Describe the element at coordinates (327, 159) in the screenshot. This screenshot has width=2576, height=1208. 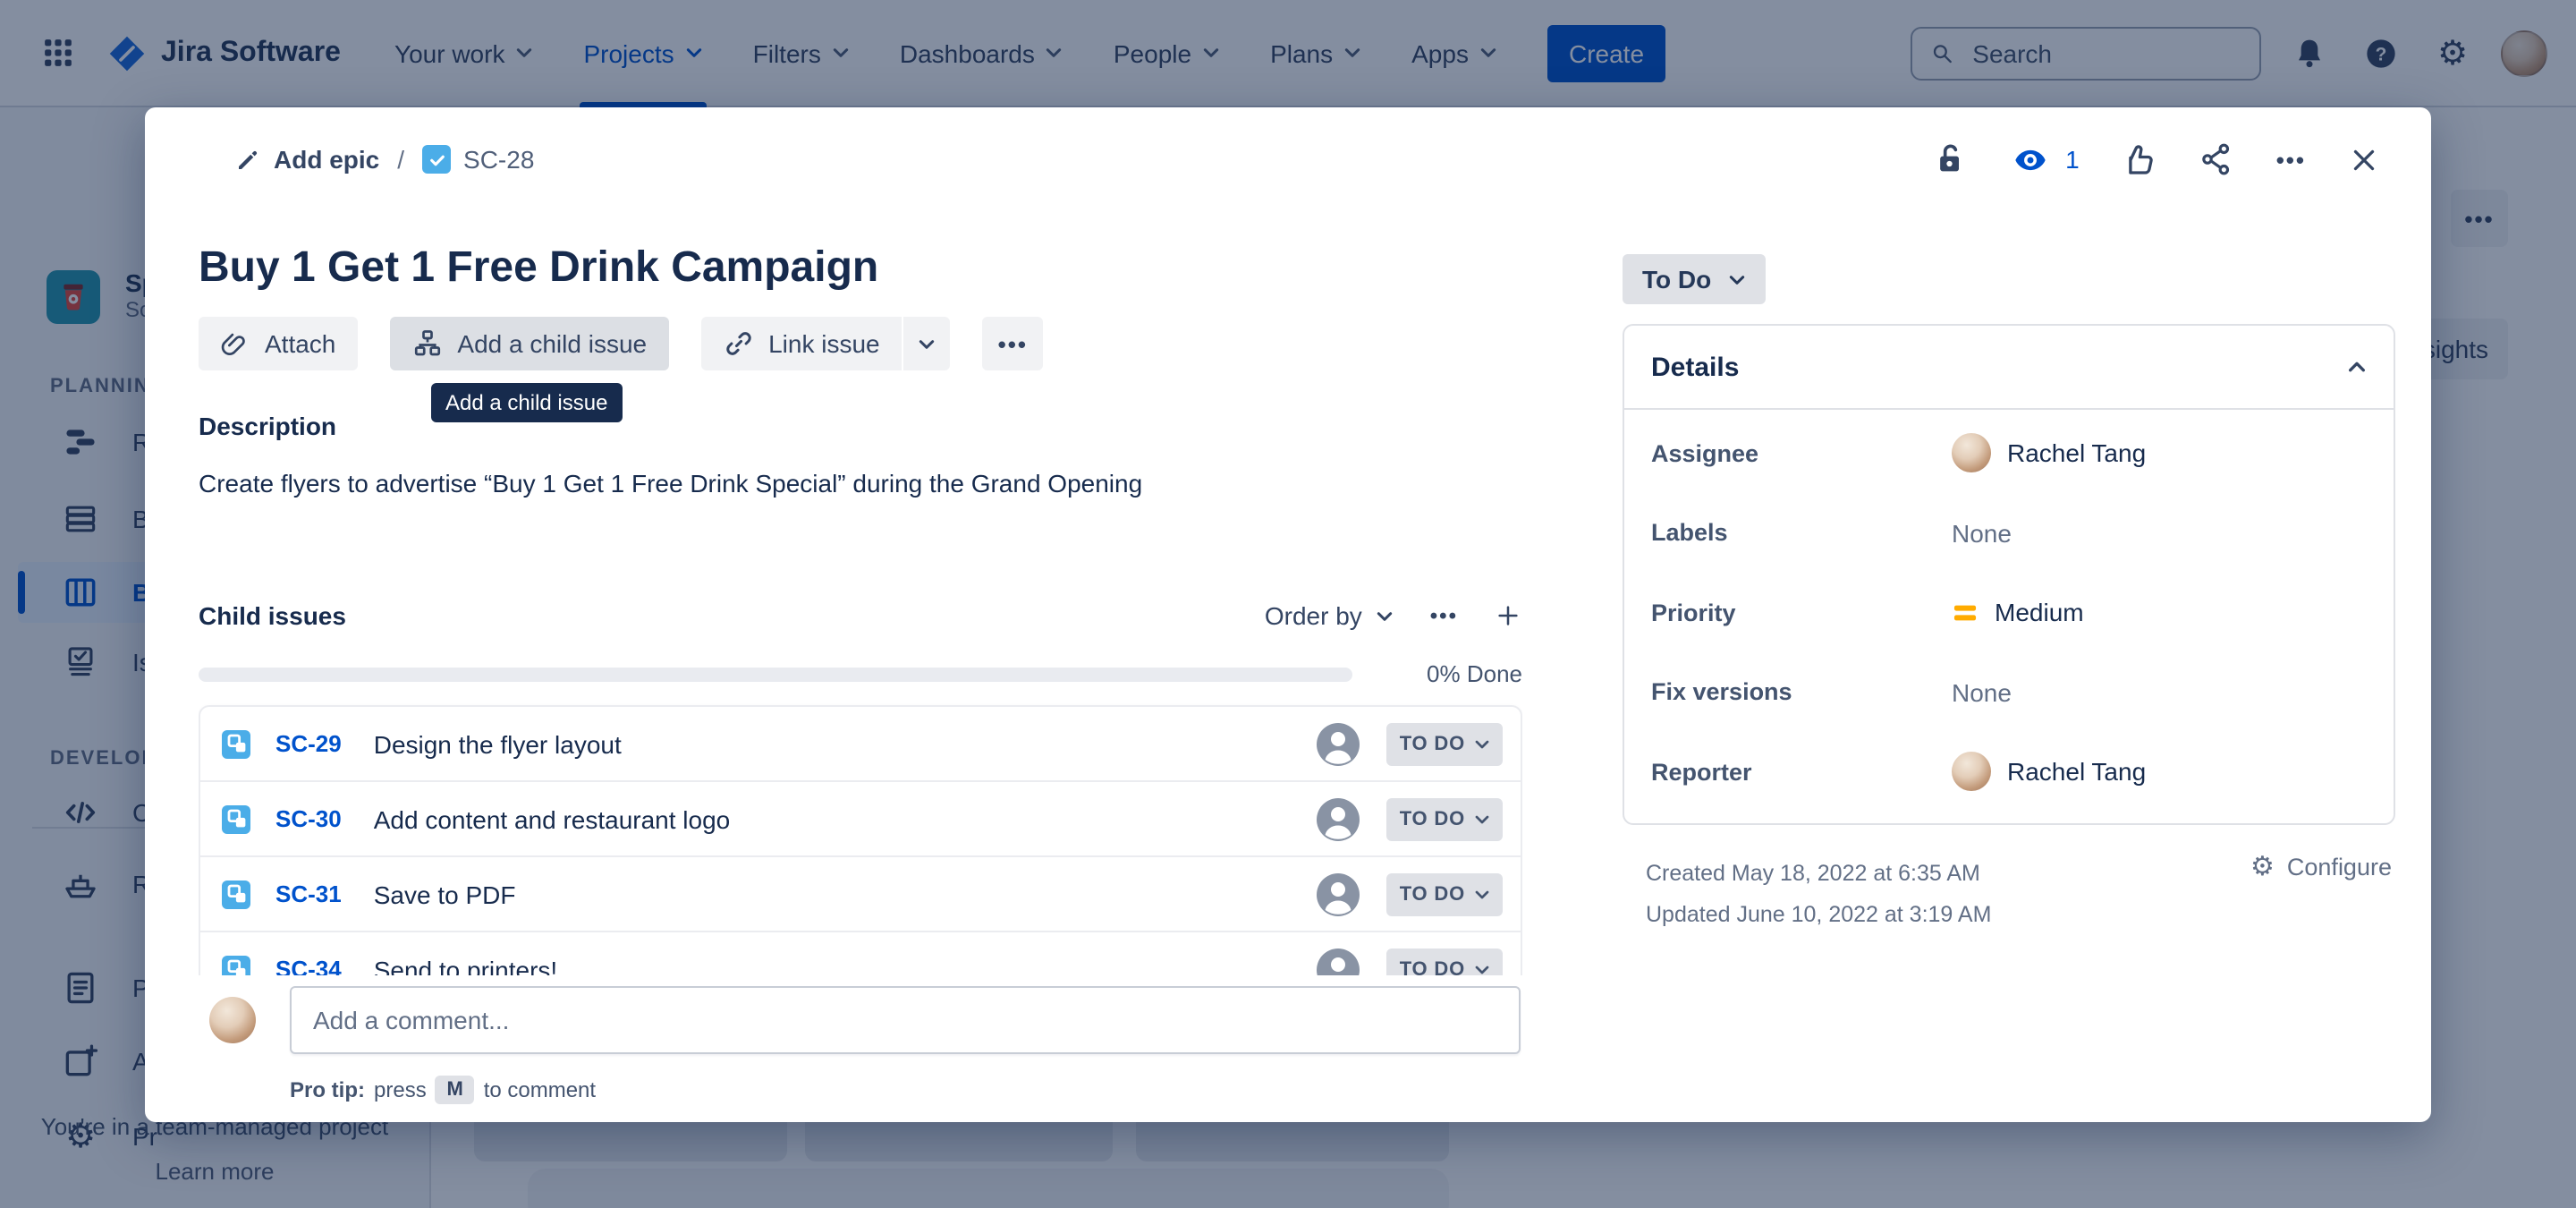
I see `add-epic-label: Add epic` at that location.